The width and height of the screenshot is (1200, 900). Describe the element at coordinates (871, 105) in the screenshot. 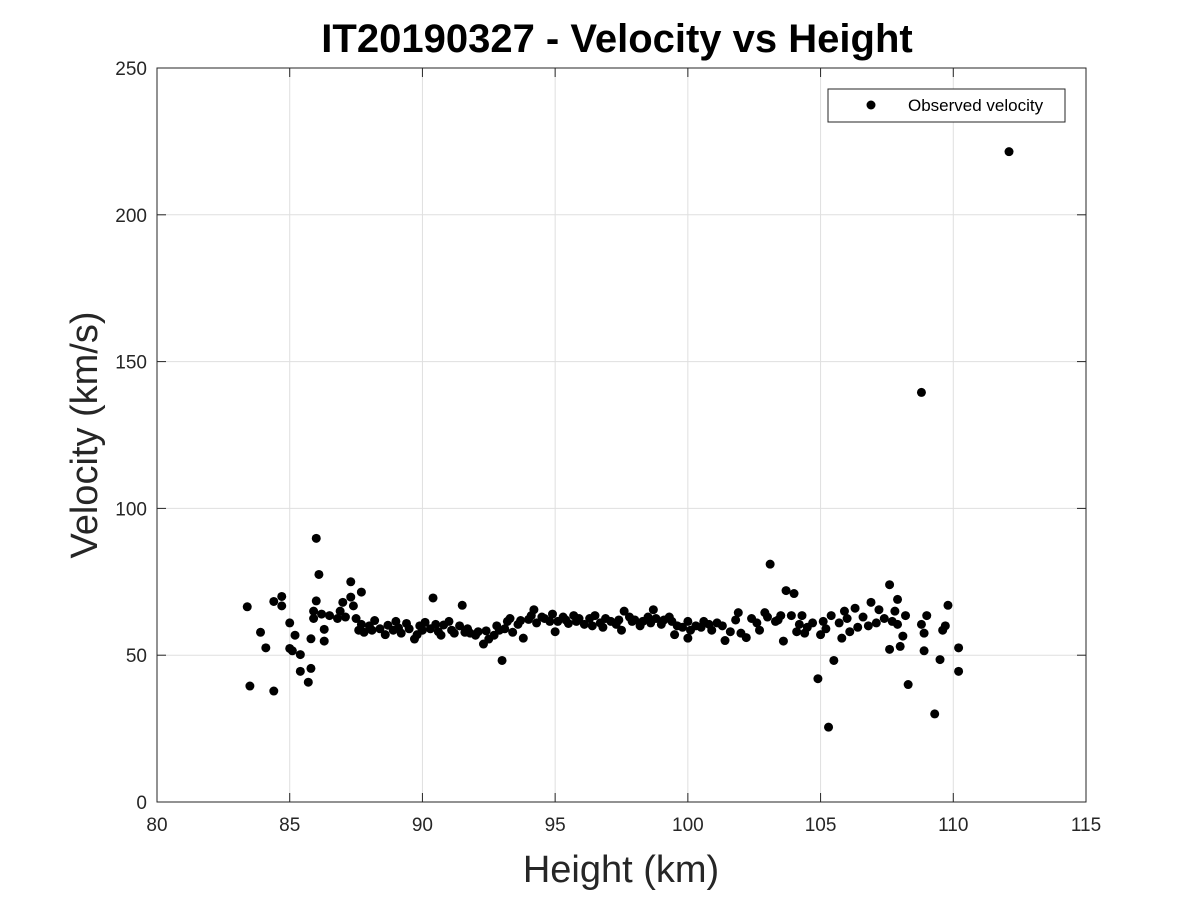

I see `legend-marker` at that location.